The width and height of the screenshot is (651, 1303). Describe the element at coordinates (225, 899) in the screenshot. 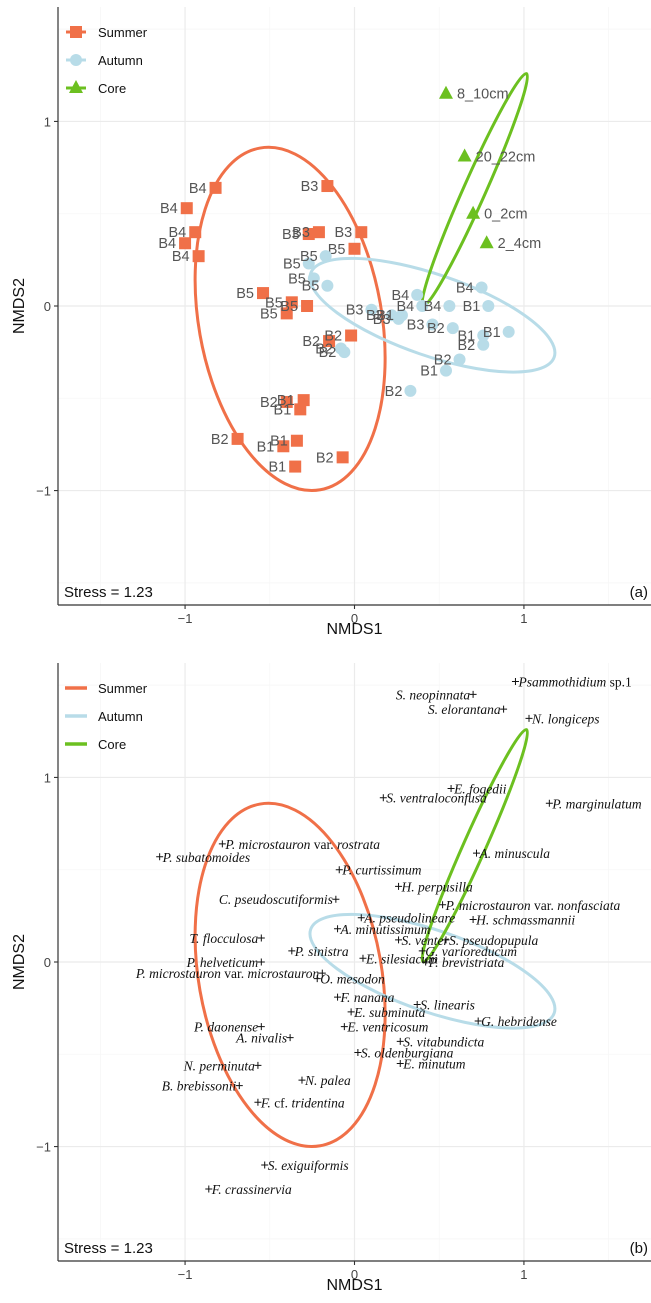

I see `species-label-word: C.` at that location.